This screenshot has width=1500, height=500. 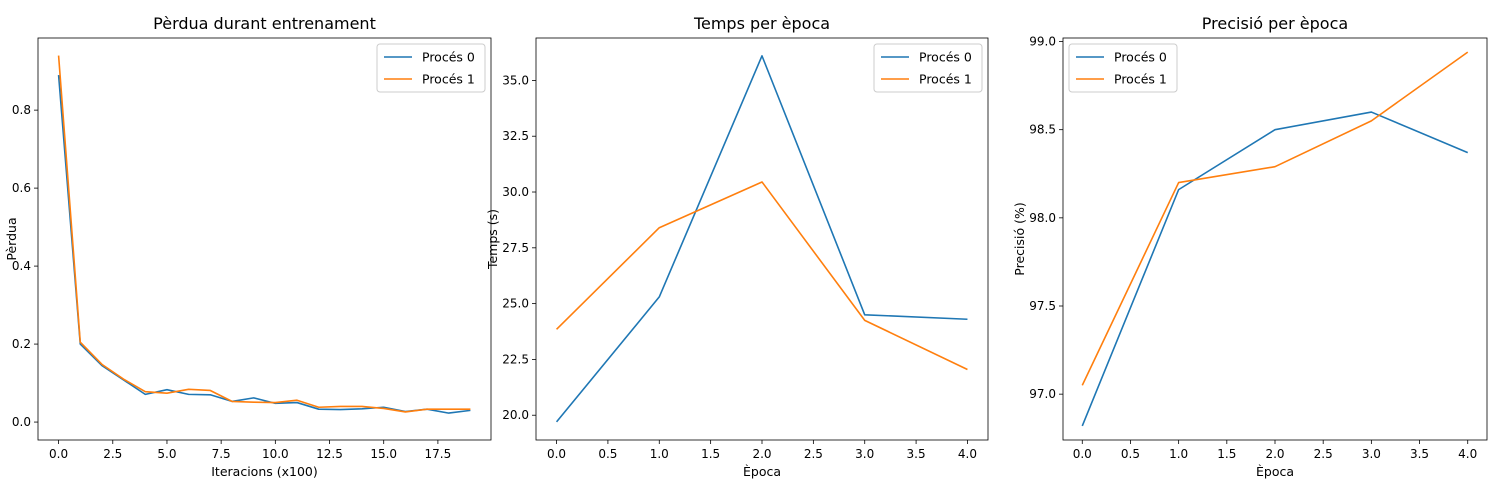 What do you see at coordinates (383, 454) in the screenshot?
I see `x-tick-label: 15.0` at bounding box center [383, 454].